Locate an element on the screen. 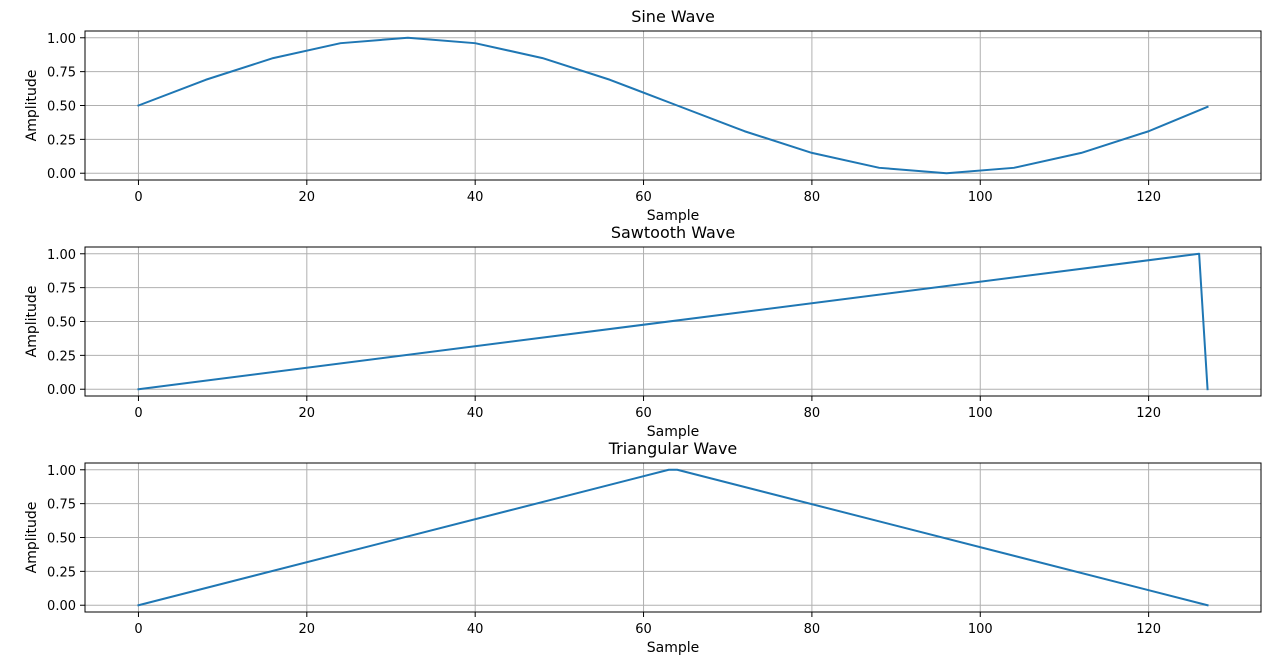 This screenshot has width=1280, height=660. chart-title: Triangular Wave is located at coordinates (673, 448).